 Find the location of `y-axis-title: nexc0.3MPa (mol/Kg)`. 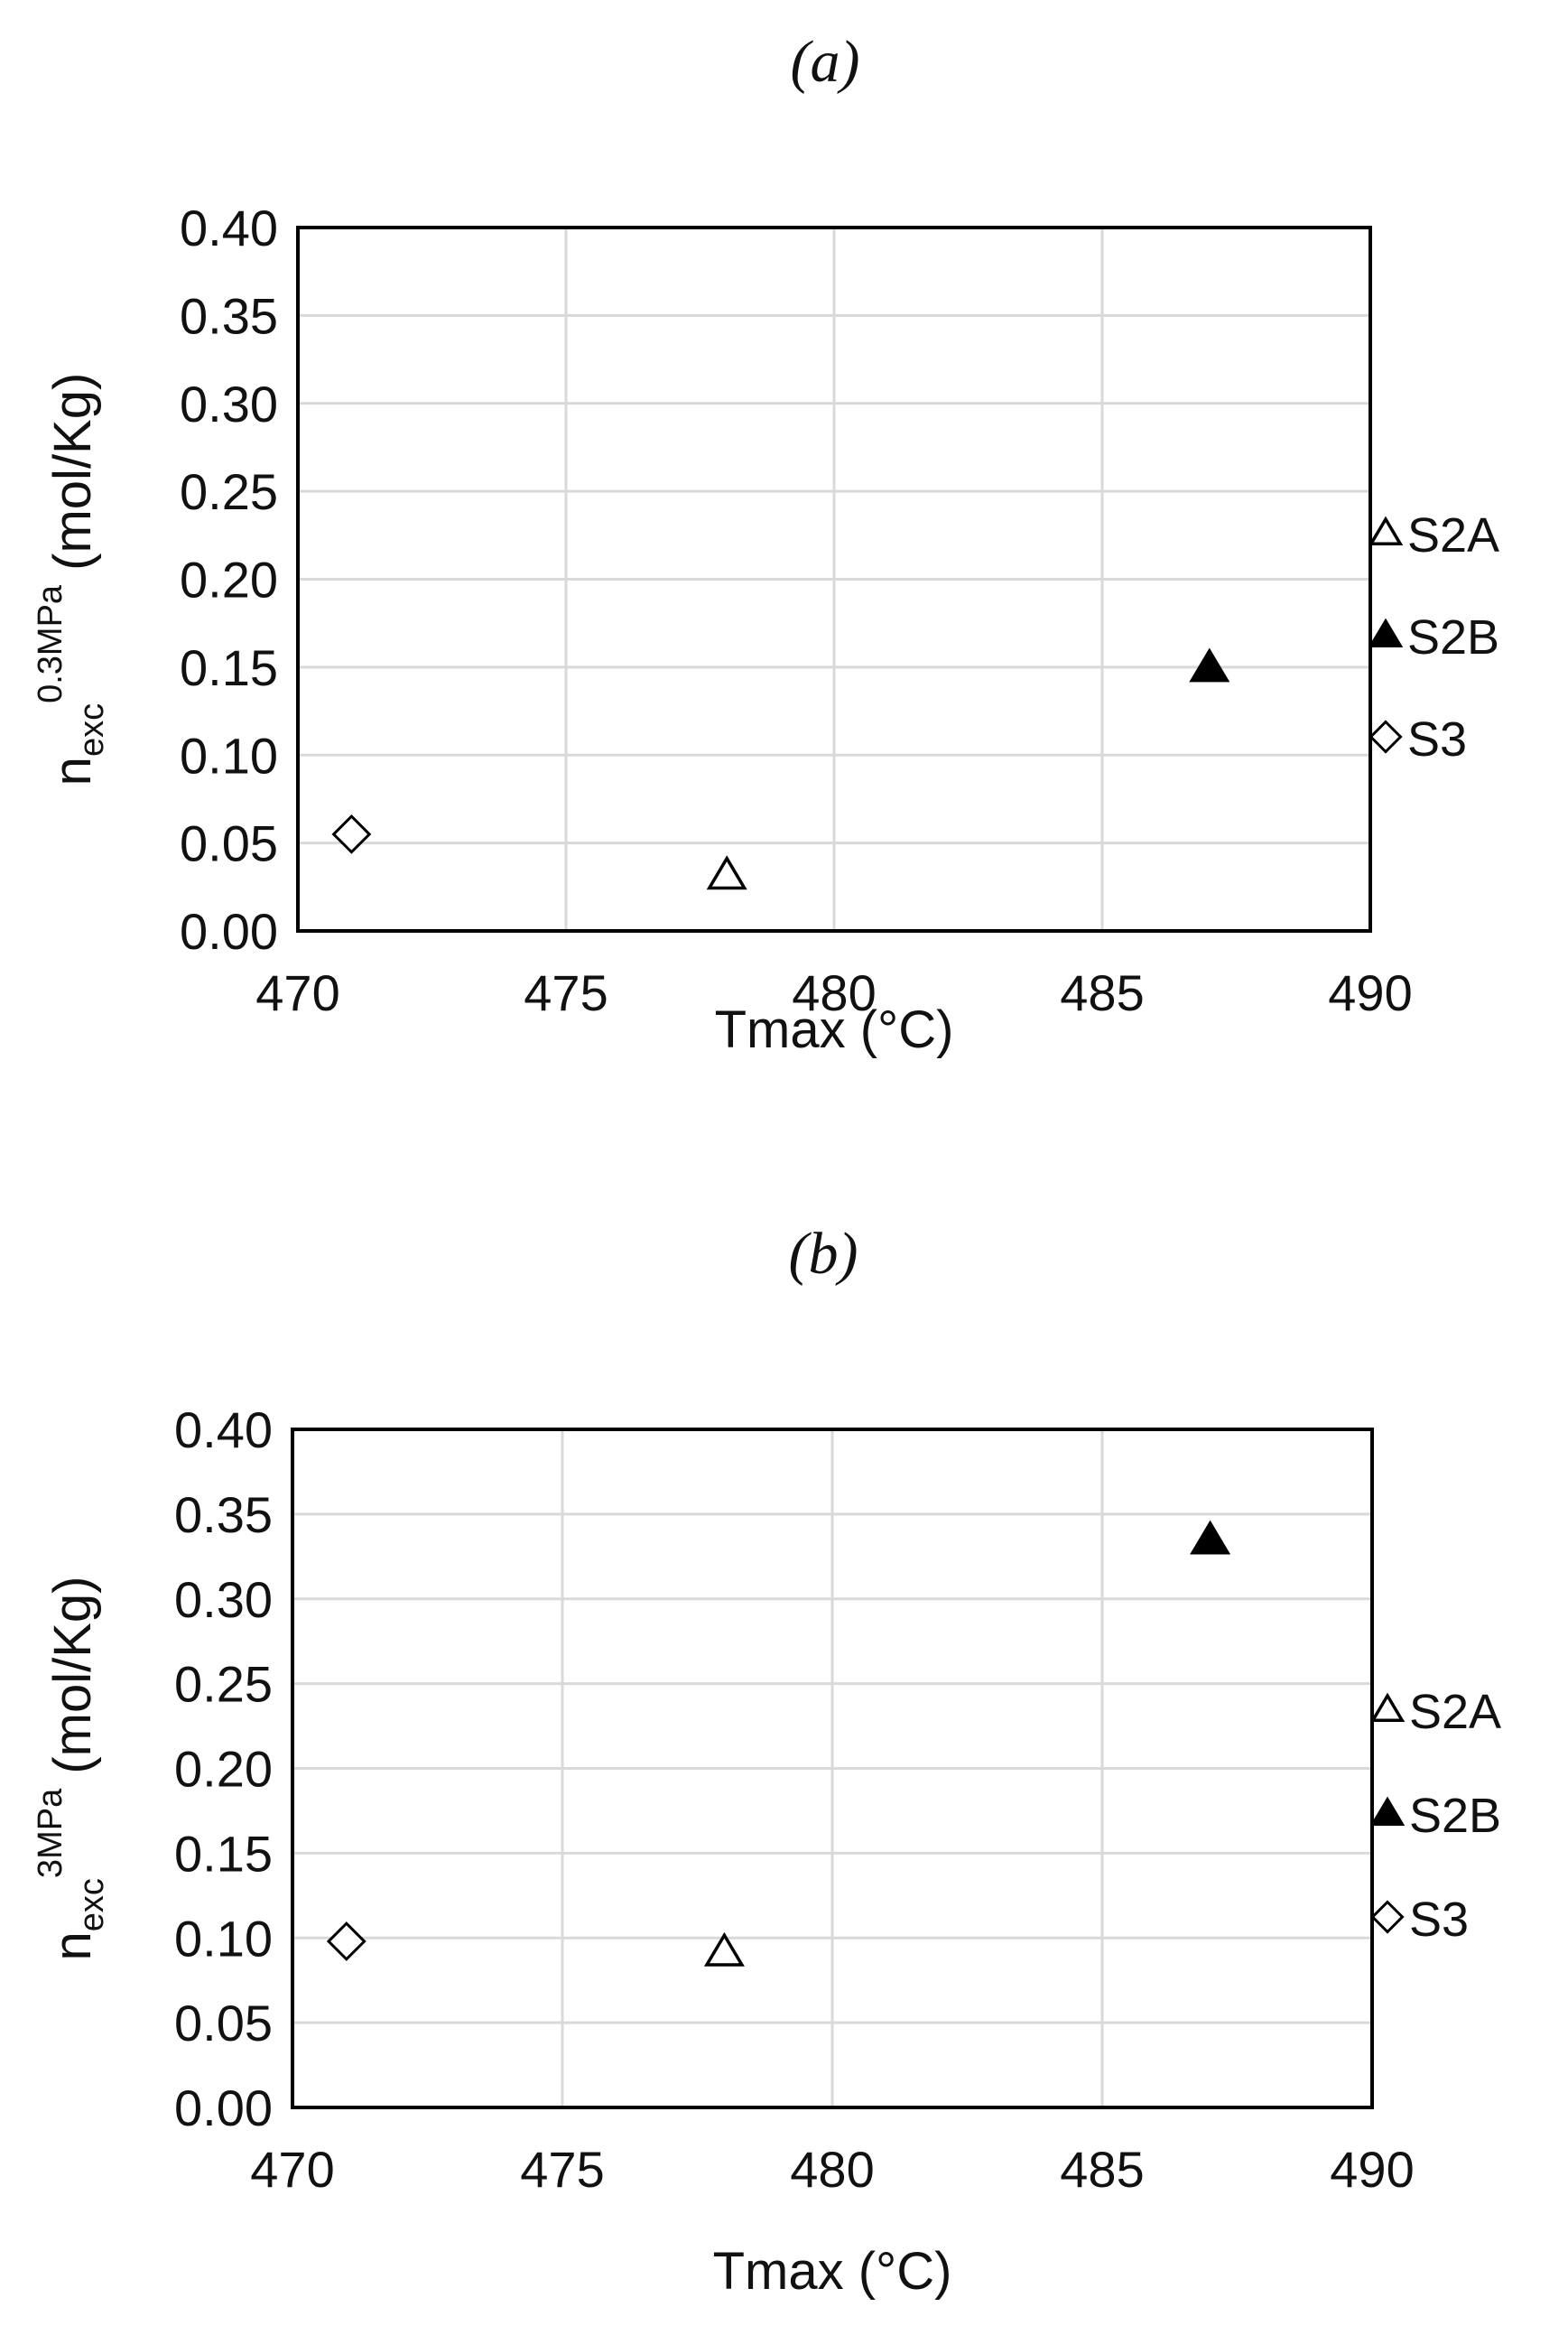

y-axis-title: nexc0.3MPa (mol/Kg) is located at coordinates (71, 579).